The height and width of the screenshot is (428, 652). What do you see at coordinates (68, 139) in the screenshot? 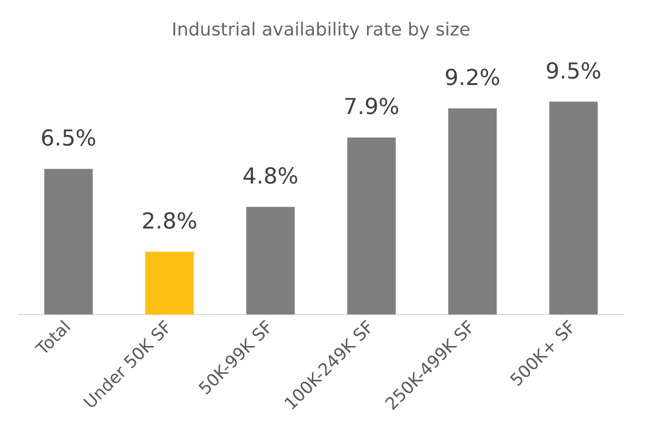
I see `data-label: 6.5%` at bounding box center [68, 139].